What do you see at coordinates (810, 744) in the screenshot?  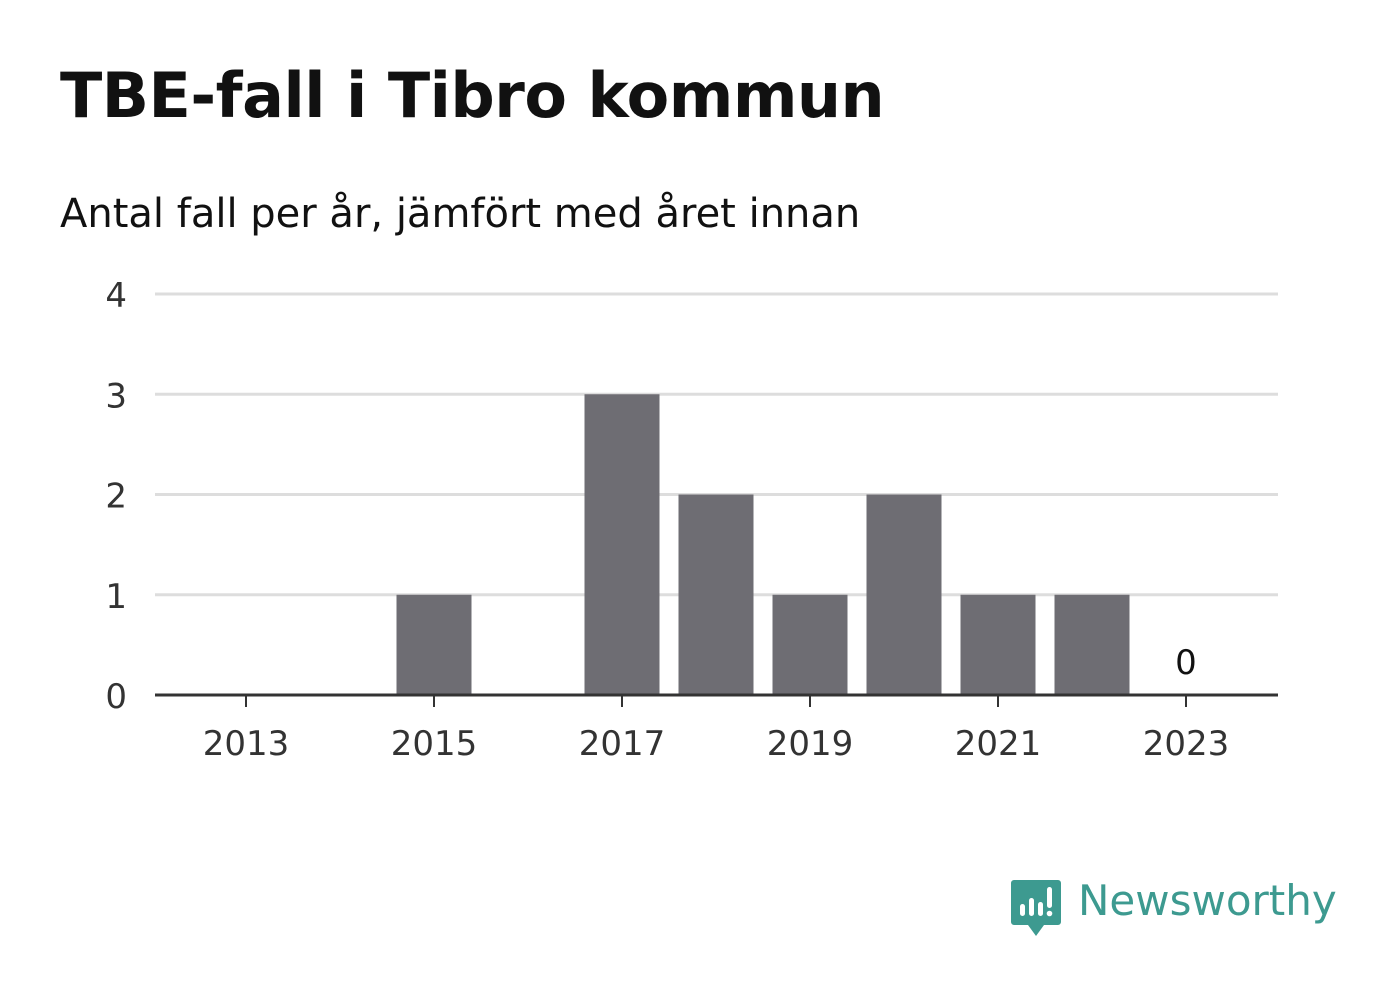 I see `x-tick-label: 2019` at bounding box center [810, 744].